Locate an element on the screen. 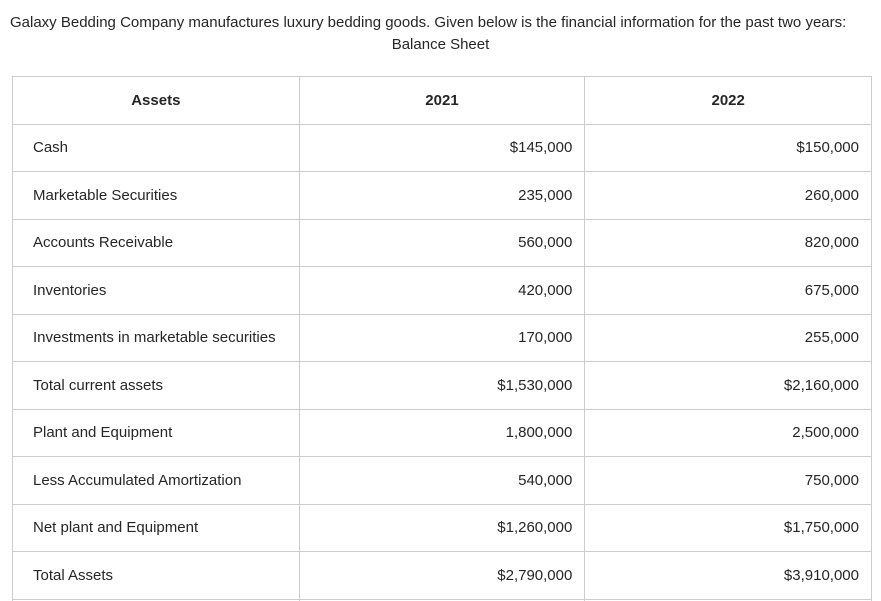  value-2021: $2,790,000 is located at coordinates (442, 575).